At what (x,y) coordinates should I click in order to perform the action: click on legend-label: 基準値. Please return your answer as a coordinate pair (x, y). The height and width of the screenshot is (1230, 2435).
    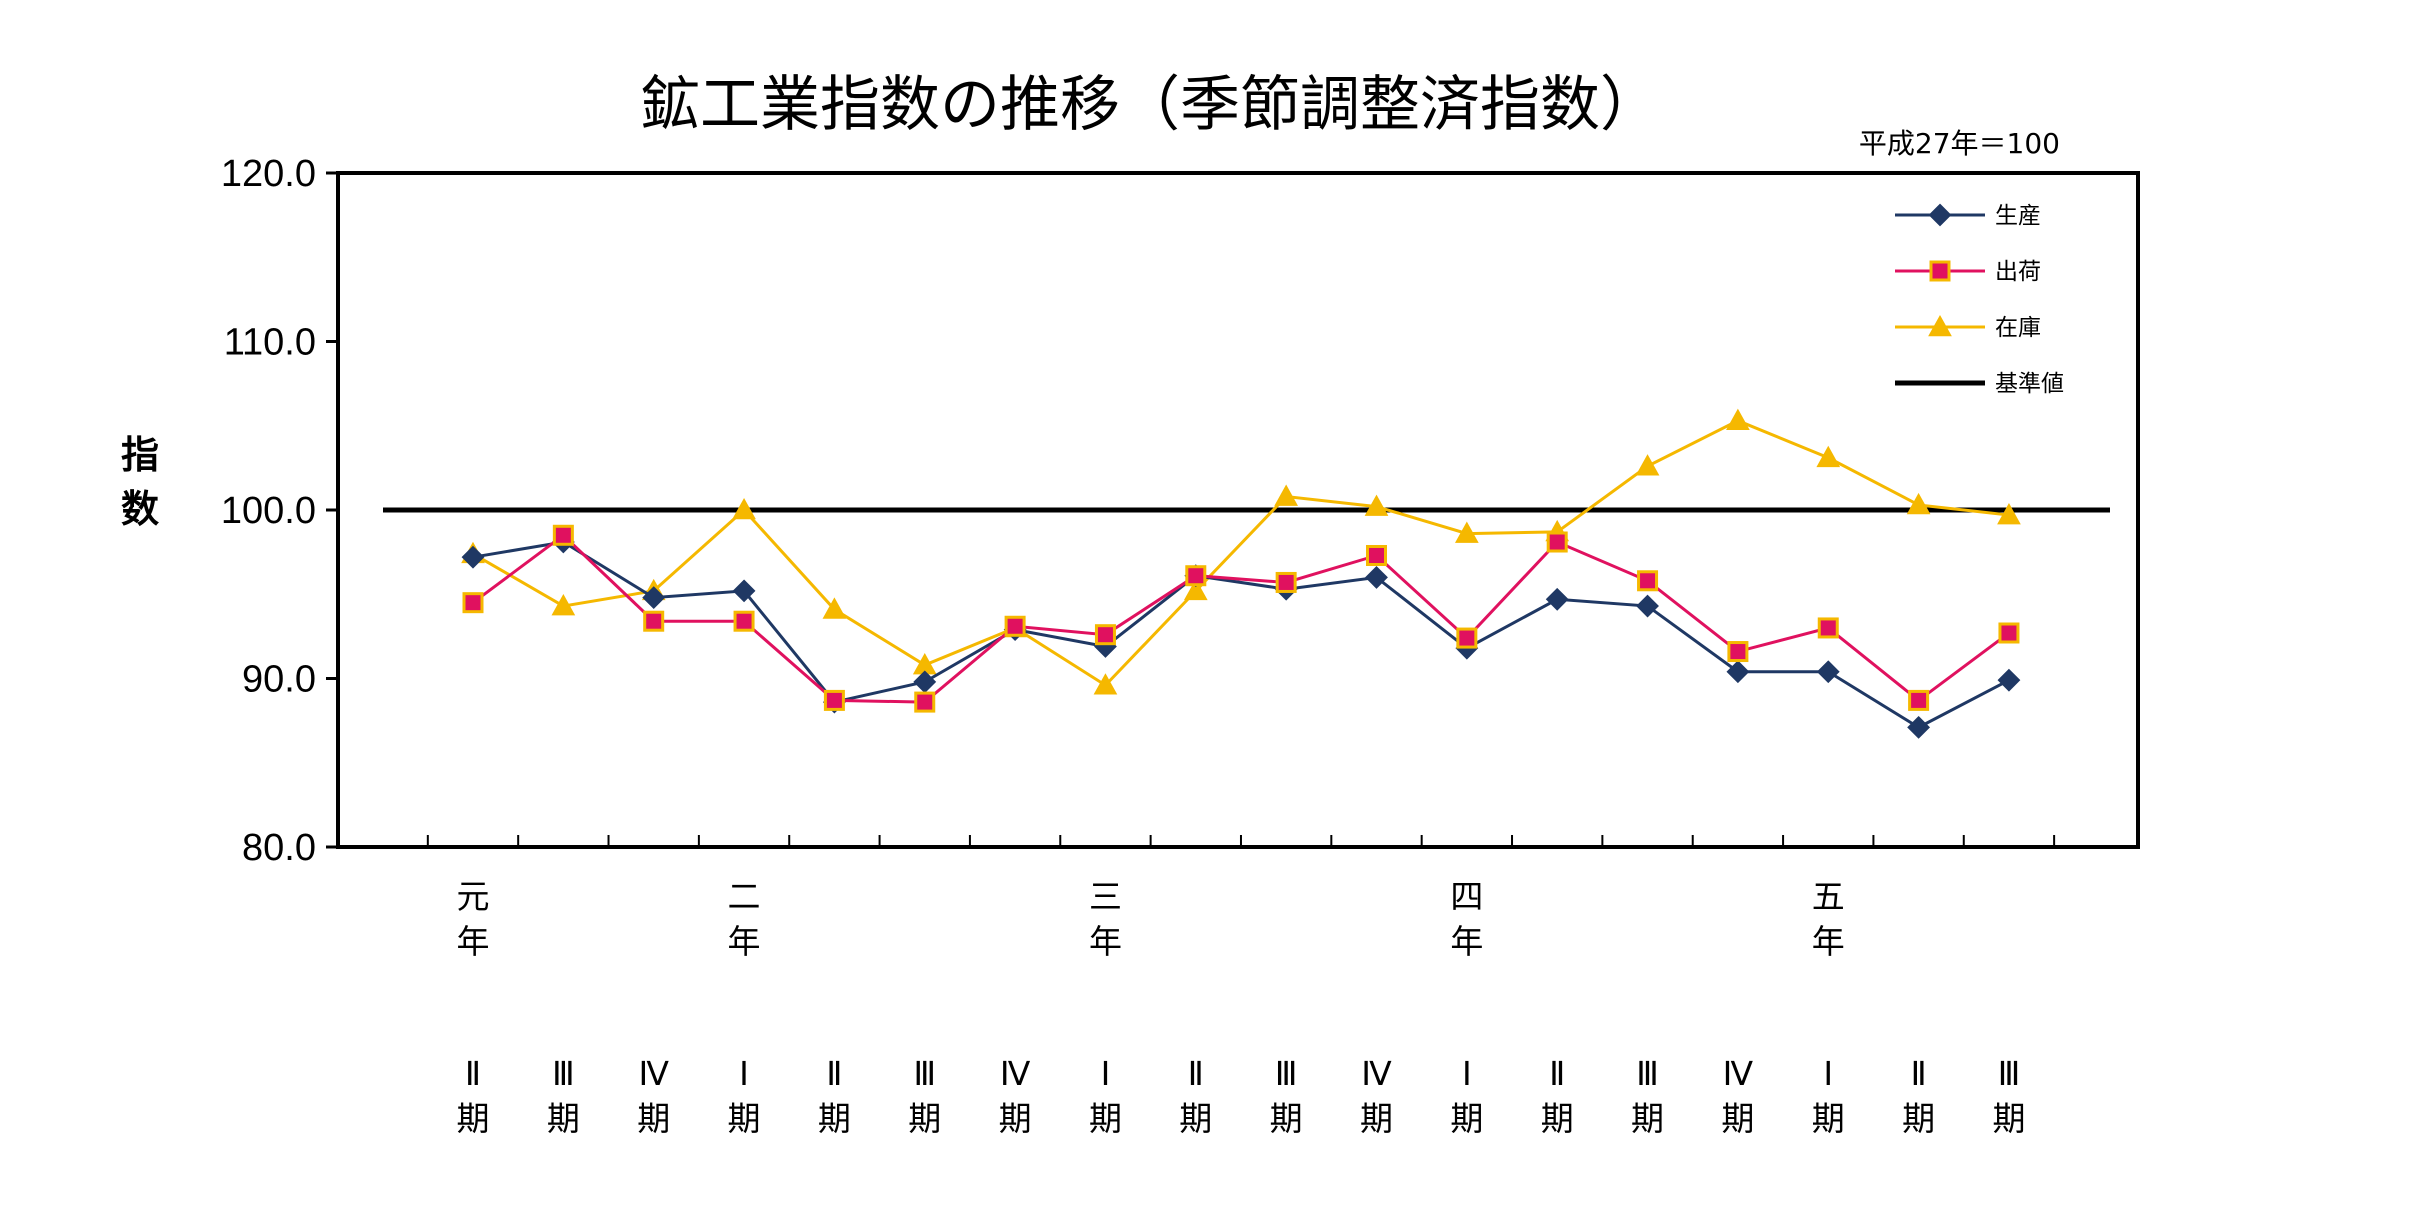
    Looking at the image, I should click on (2029, 384).